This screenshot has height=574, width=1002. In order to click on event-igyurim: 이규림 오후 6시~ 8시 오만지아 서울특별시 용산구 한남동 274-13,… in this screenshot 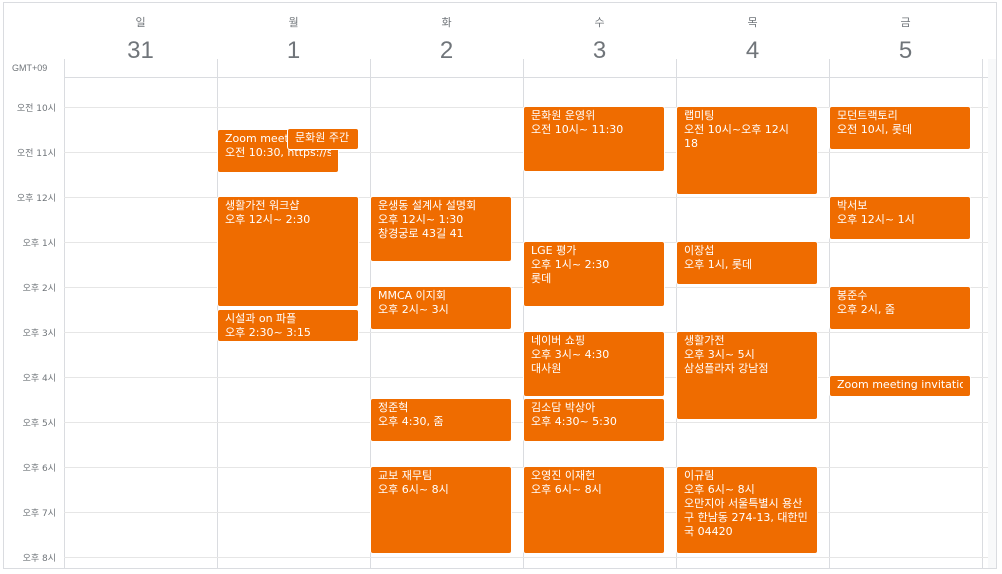, I will do `click(747, 510)`.